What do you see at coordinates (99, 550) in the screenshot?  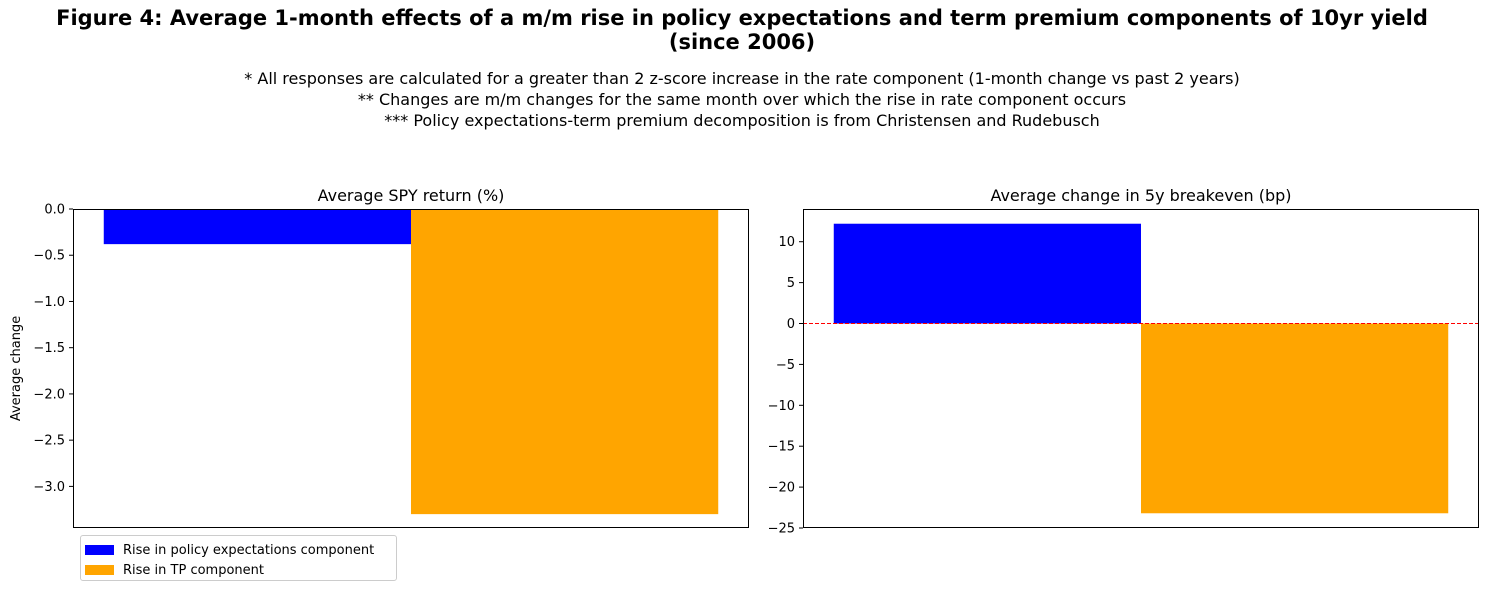 I see `legend-swatch-policy` at bounding box center [99, 550].